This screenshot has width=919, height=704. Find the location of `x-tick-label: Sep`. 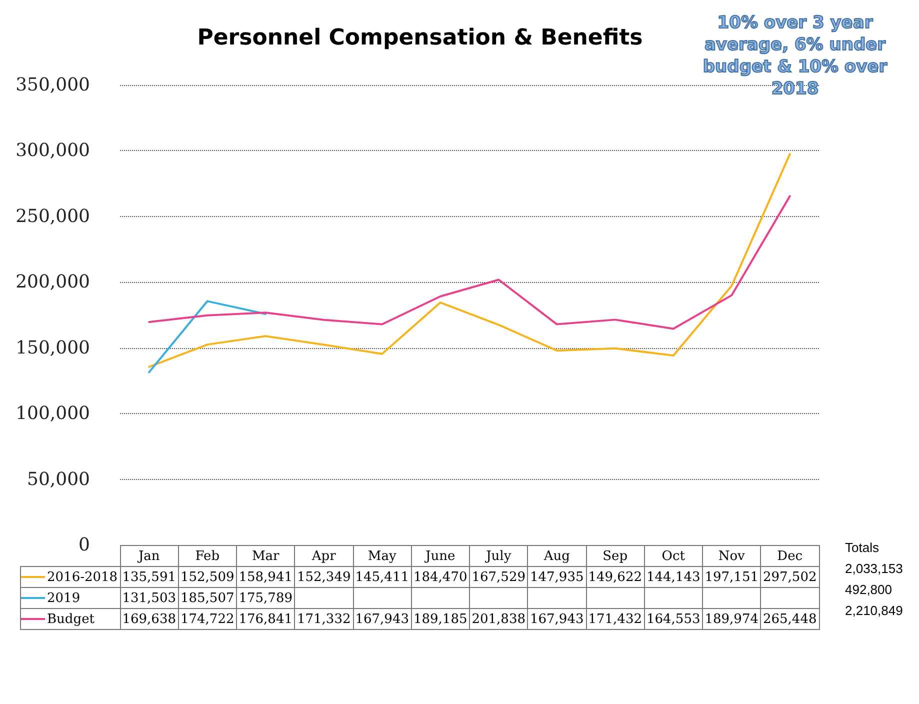

x-tick-label: Sep is located at coordinates (615, 556).